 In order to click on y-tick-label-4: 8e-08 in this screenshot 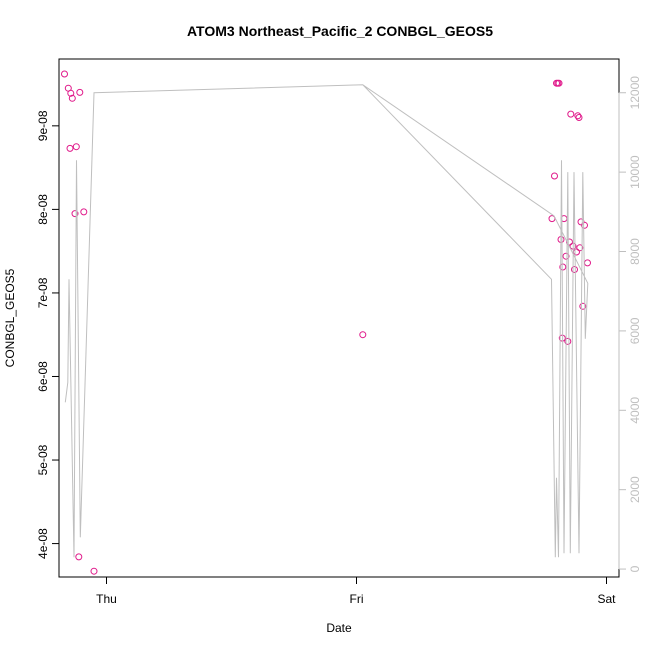, I will do `click(43, 209)`.